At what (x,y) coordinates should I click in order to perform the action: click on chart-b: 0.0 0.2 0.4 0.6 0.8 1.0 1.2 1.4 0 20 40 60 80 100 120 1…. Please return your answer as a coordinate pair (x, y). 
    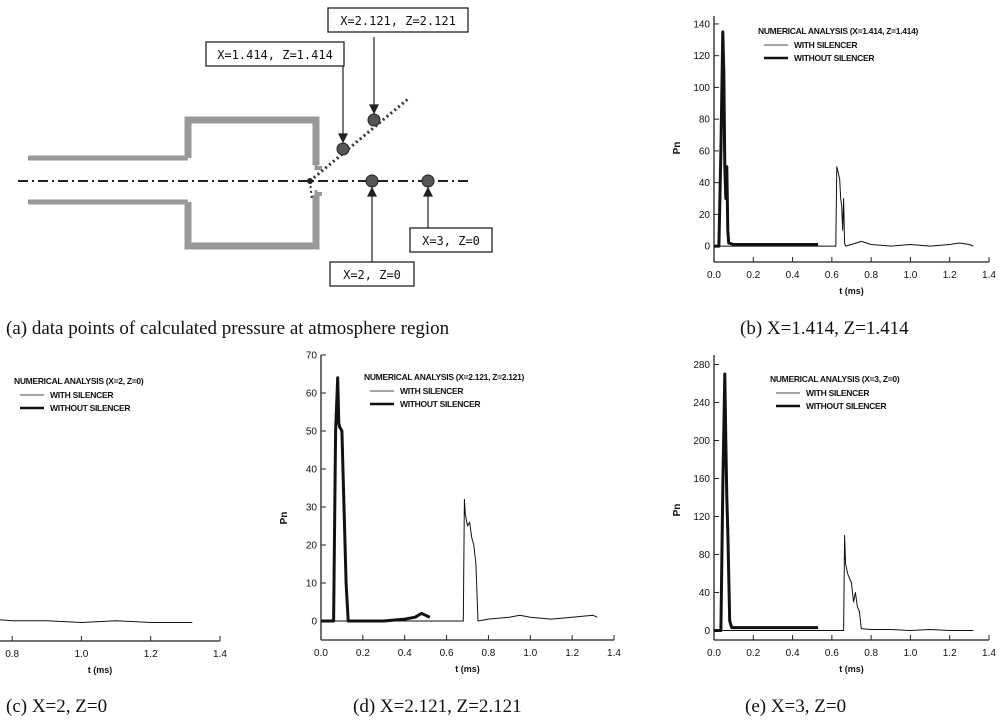
    Looking at the image, I should click on (834, 156).